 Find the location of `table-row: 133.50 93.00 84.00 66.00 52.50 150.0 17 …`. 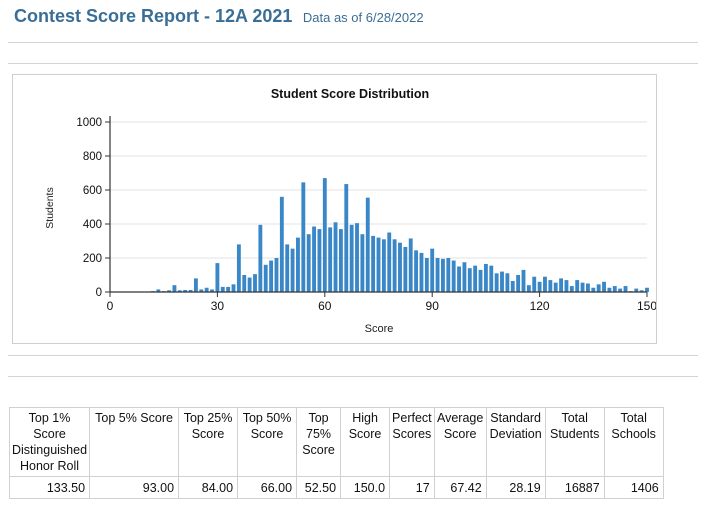

table-row: 133.50 93.00 84.00 66.00 52.50 150.0 17 … is located at coordinates (336, 487).